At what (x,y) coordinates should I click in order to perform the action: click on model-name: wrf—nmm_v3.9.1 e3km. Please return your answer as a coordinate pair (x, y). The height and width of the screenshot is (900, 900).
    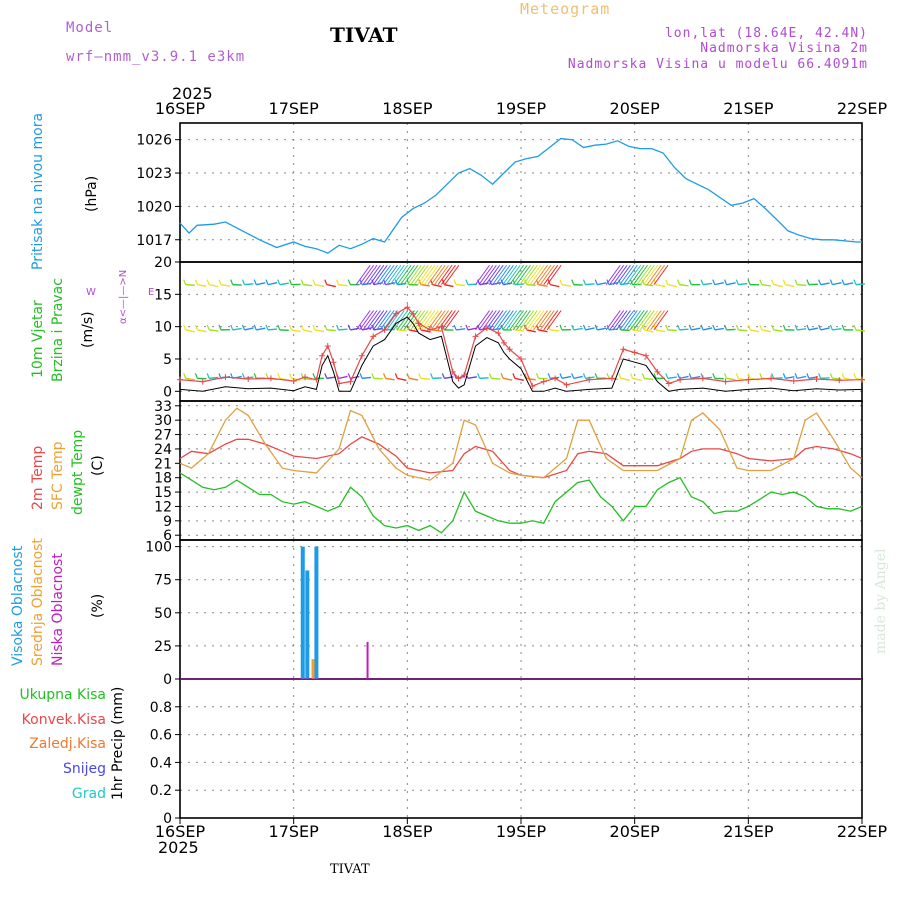
    Looking at the image, I should click on (156, 57).